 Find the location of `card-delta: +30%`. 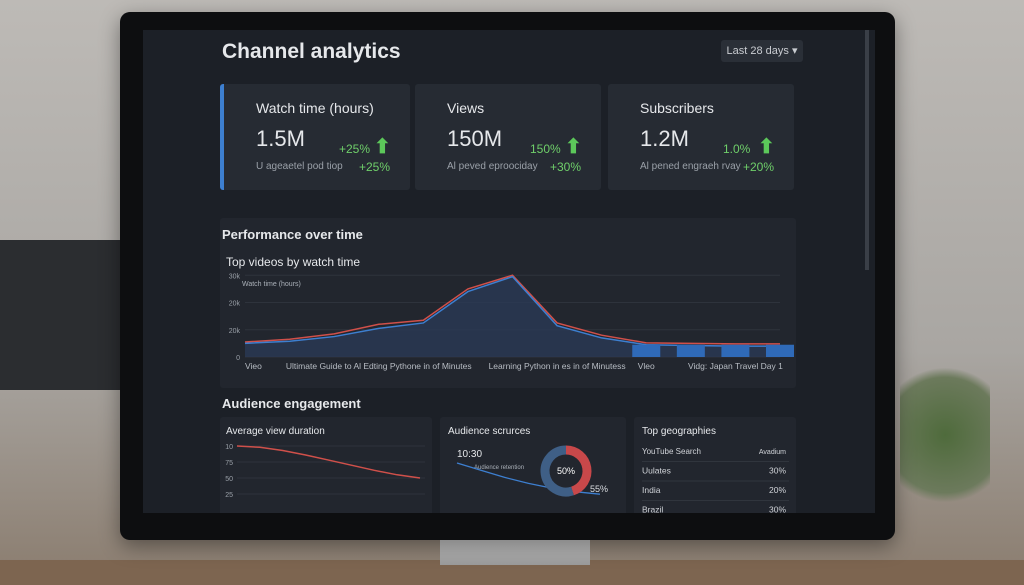

card-delta: +30% is located at coordinates (566, 167).